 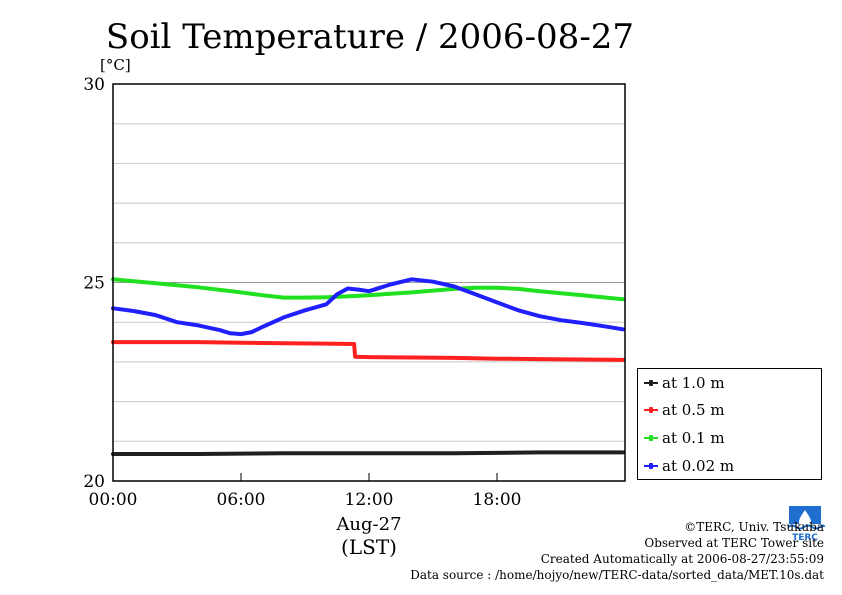 What do you see at coordinates (368, 524) in the screenshot?
I see `x-axis-date-label: Aug-27` at bounding box center [368, 524].